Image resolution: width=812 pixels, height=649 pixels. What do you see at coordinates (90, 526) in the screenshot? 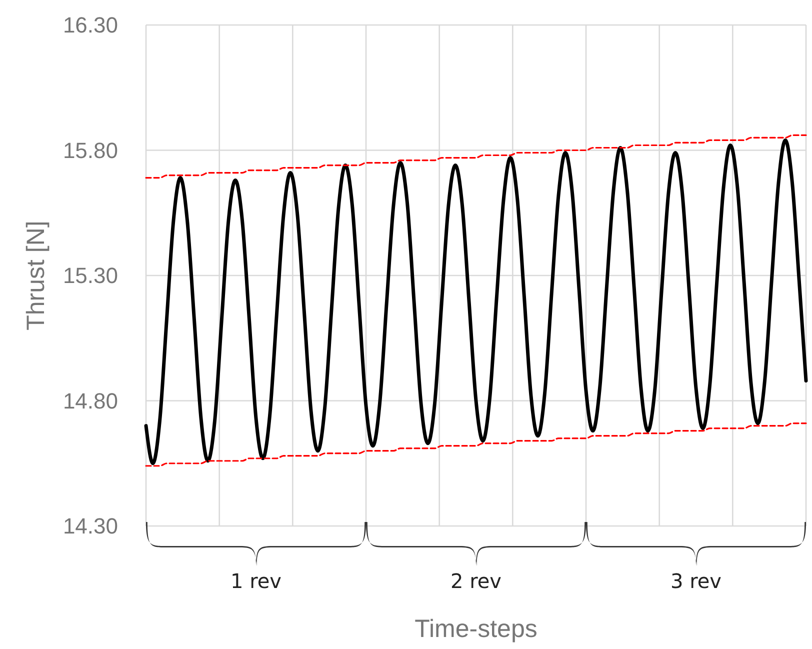
I see `y-tick-label: 14.30` at bounding box center [90, 526].